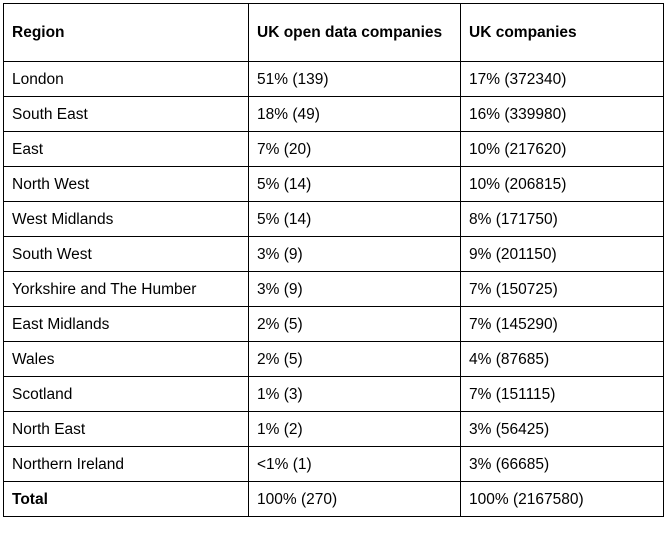 Image resolution: width=668 pixels, height=533 pixels. What do you see at coordinates (126, 464) in the screenshot?
I see `region-cell: Northern Ireland` at bounding box center [126, 464].